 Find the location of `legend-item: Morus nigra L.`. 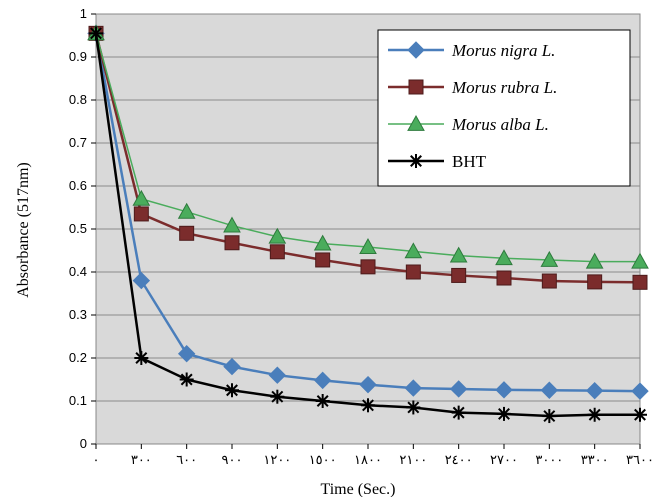

legend-item: Morus nigra L. is located at coordinates (471, 50).